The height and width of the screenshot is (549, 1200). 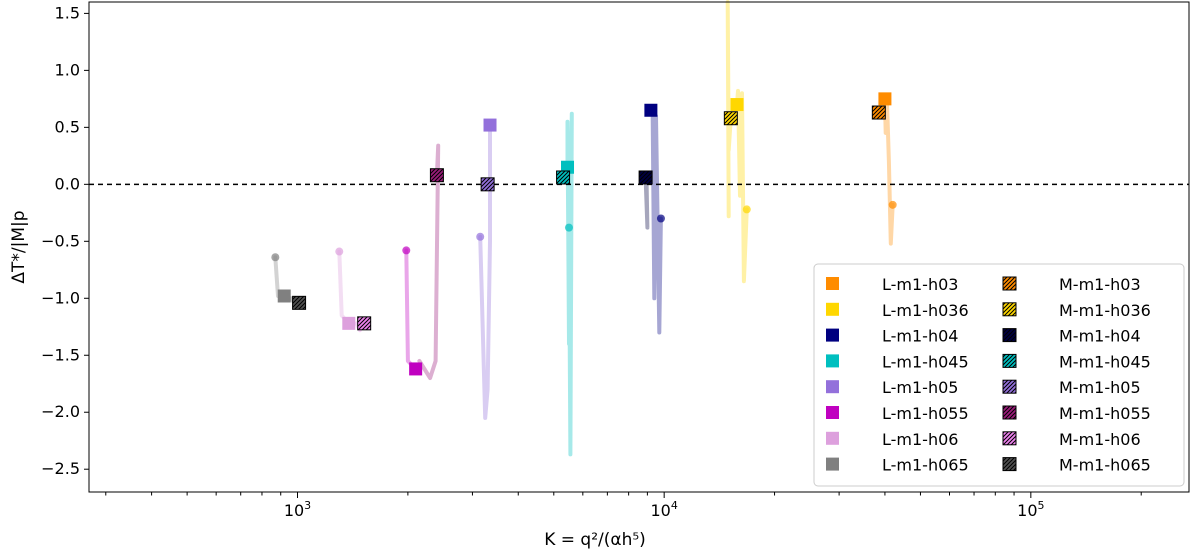 I want to click on trail-M-m1-h055, so click(x=429, y=261).